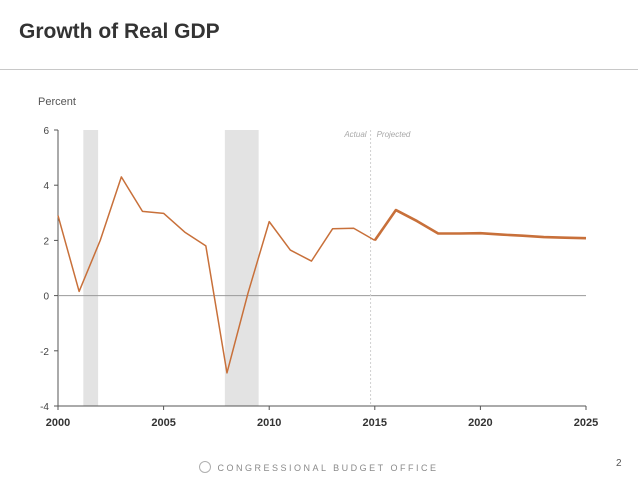 The height and width of the screenshot is (479, 638). What do you see at coordinates (119, 31) in the screenshot?
I see `slide-title: Growth of Real GDP` at bounding box center [119, 31].